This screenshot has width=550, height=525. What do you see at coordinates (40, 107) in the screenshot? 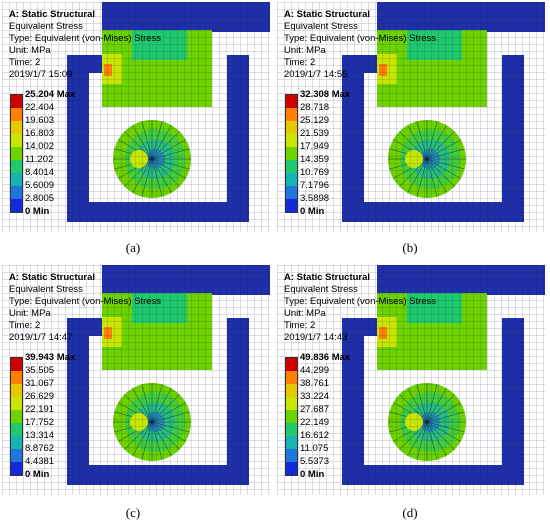
I see `legend-tick-label: 22.404` at bounding box center [40, 107].